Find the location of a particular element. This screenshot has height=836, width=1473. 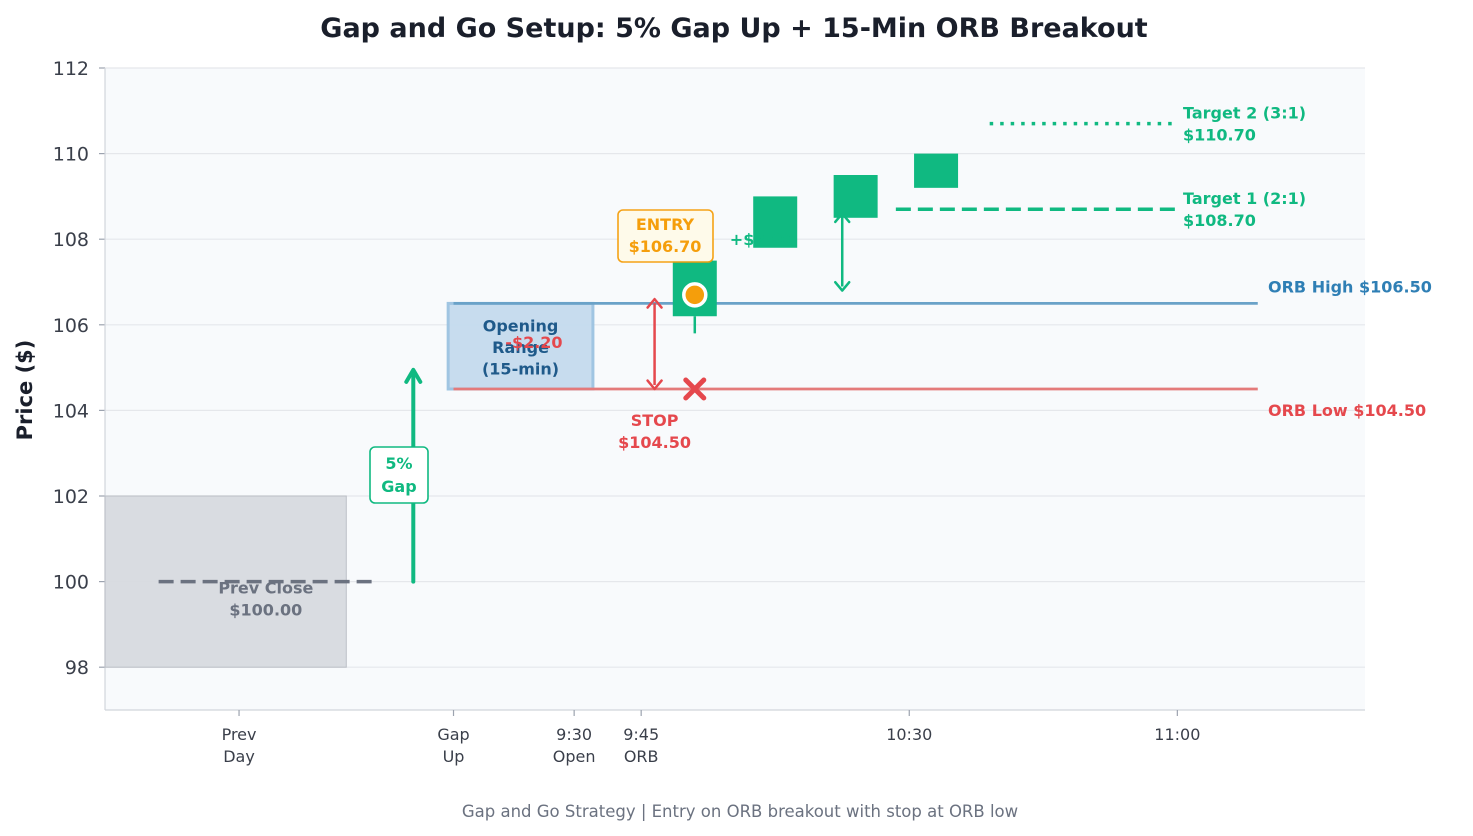

target2-price: $110.70 is located at coordinates (1219, 135).